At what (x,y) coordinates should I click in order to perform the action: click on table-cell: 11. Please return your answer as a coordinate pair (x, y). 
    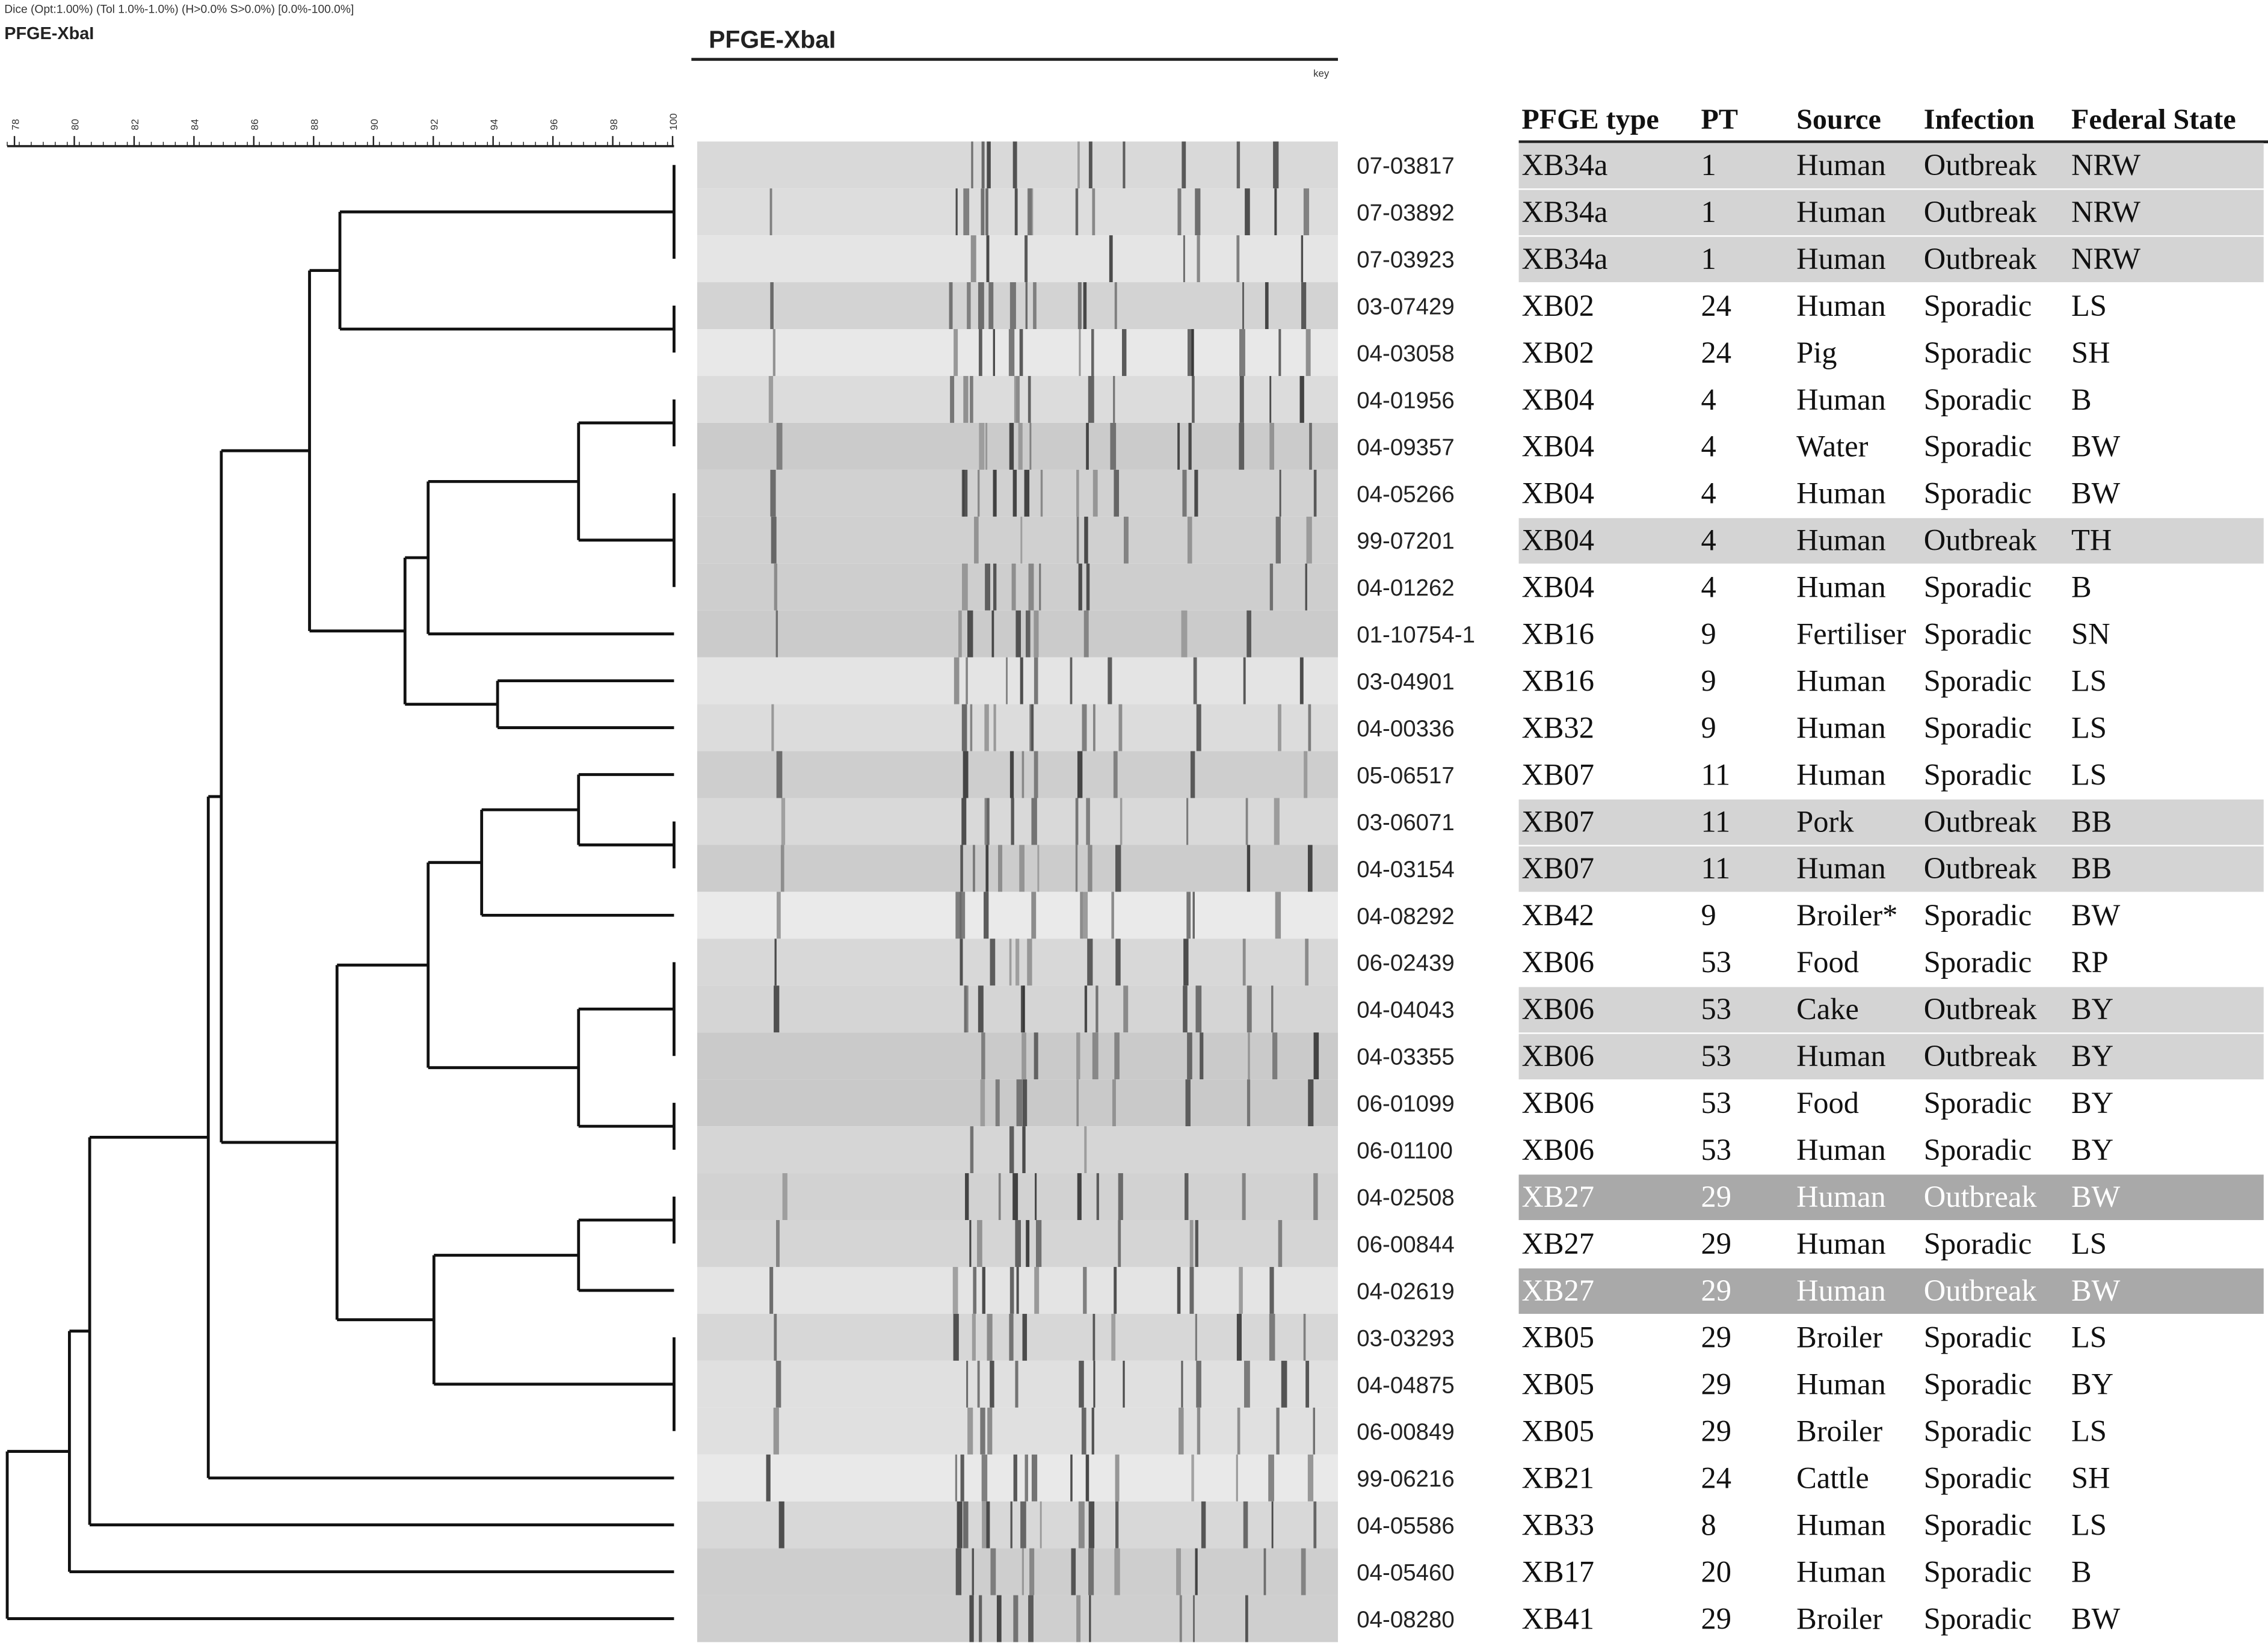
    Looking at the image, I should click on (1716, 868).